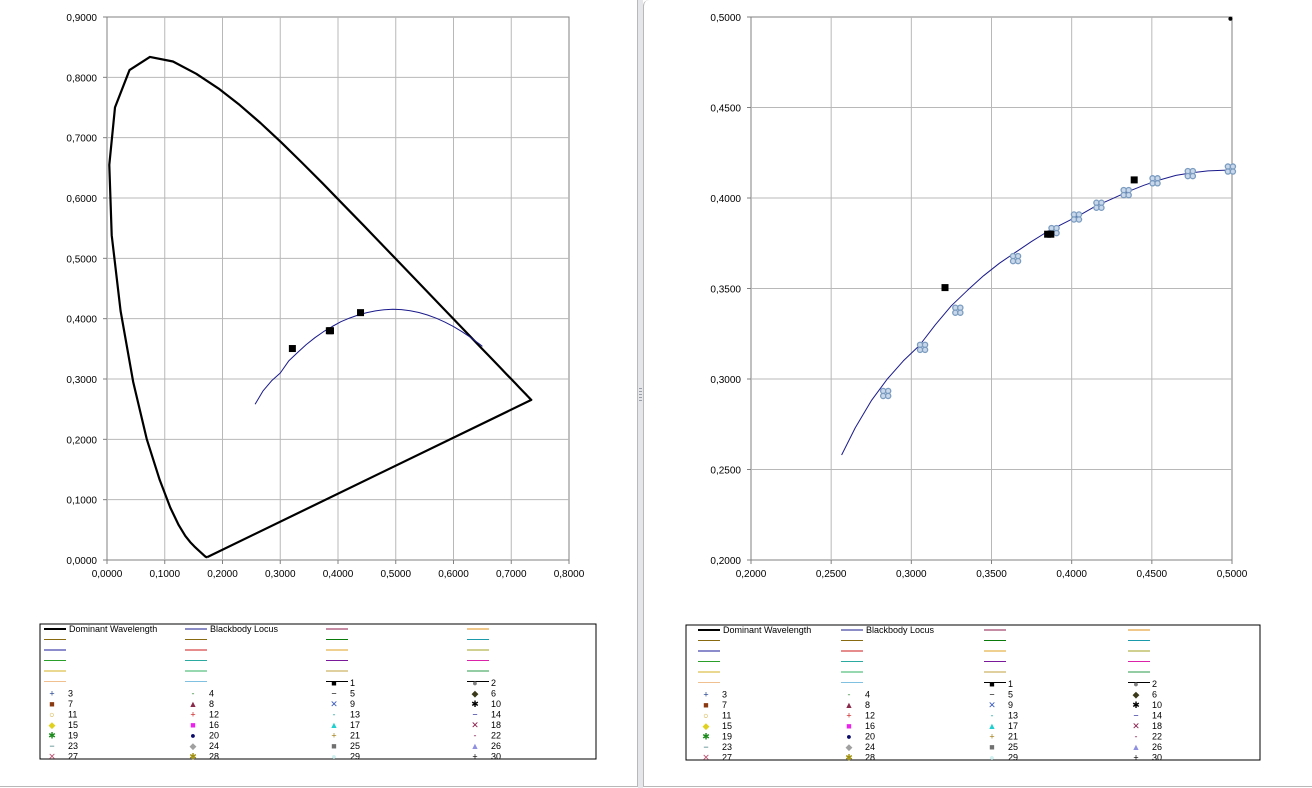 The image size is (1312, 788). Describe the element at coordinates (725, 471) in the screenshot. I see `y-tick-label: 0,2500` at that location.